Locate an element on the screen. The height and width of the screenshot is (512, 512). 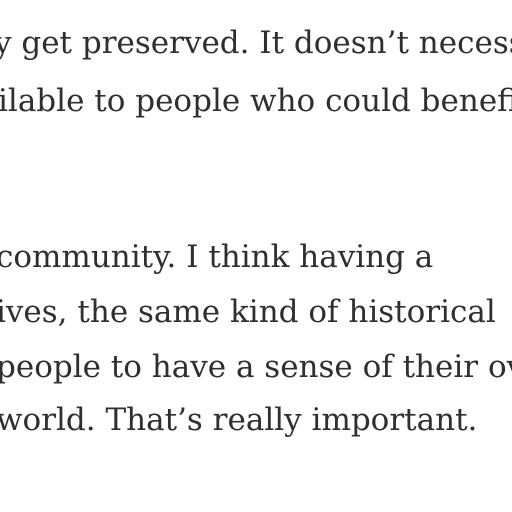
paragraph-1-line-1: y get preserved. It doesn’t necess is located at coordinates (256, 43).